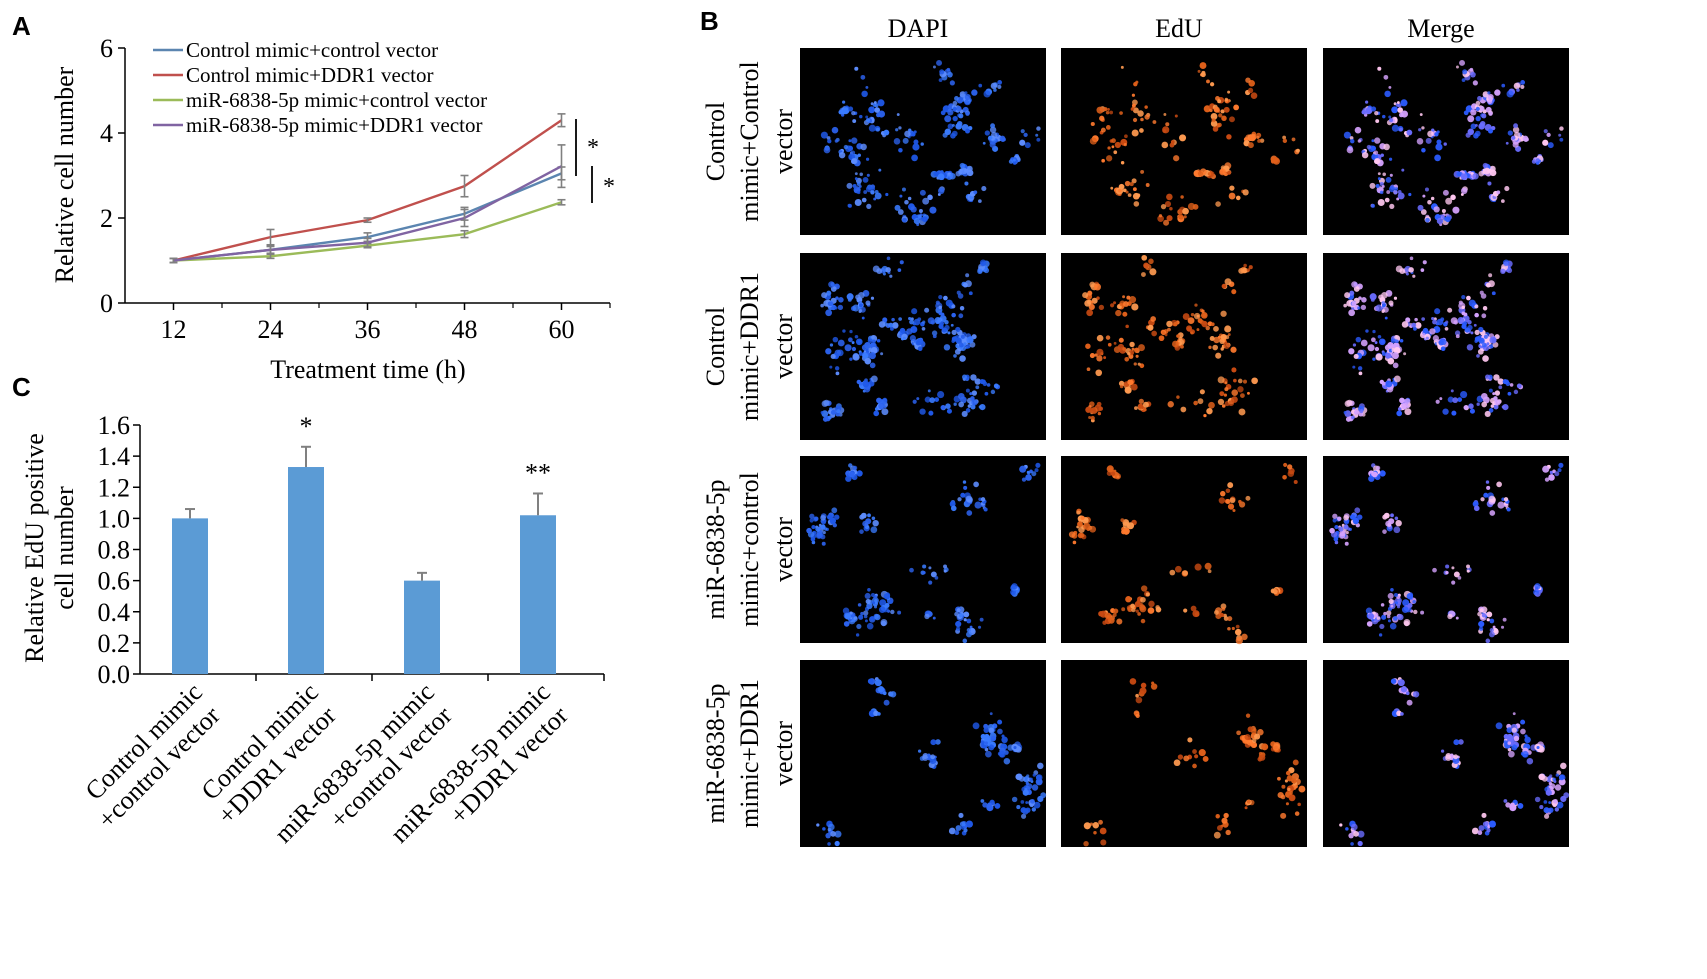 The width and height of the screenshot is (1707, 979). I want to click on micrograph-background, so click(923, 549).